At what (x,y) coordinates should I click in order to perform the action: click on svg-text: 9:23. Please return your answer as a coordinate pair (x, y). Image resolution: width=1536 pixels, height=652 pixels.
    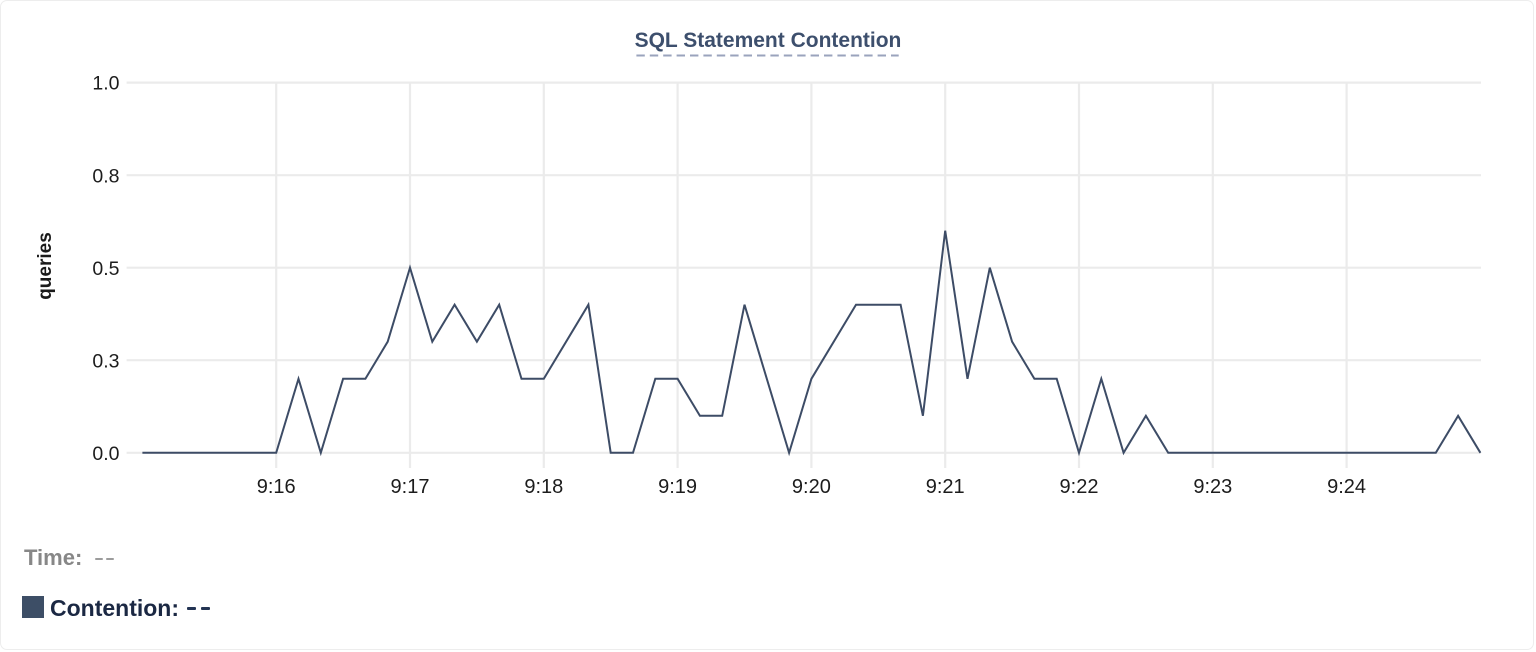
    Looking at the image, I should click on (1212, 487).